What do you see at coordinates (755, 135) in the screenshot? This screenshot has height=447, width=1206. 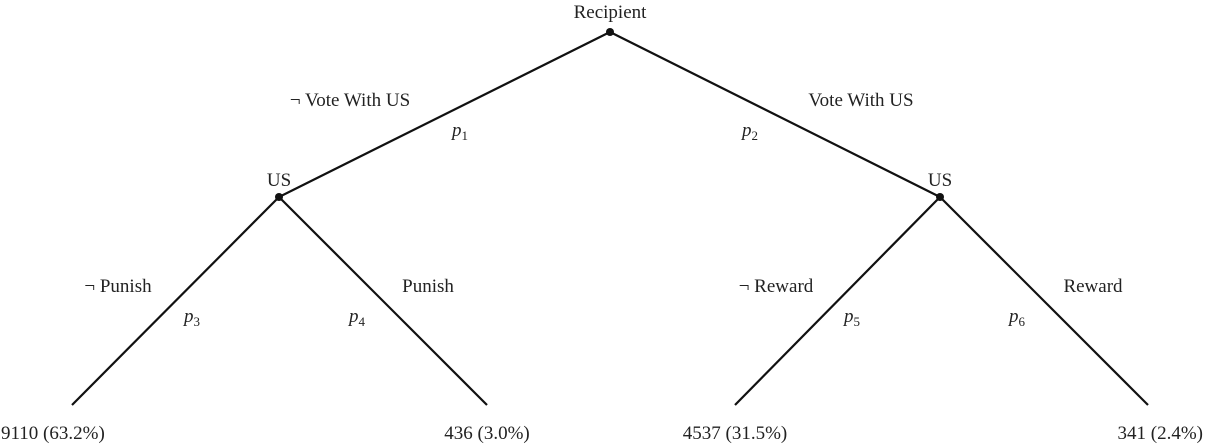 I see `p-index: 2` at bounding box center [755, 135].